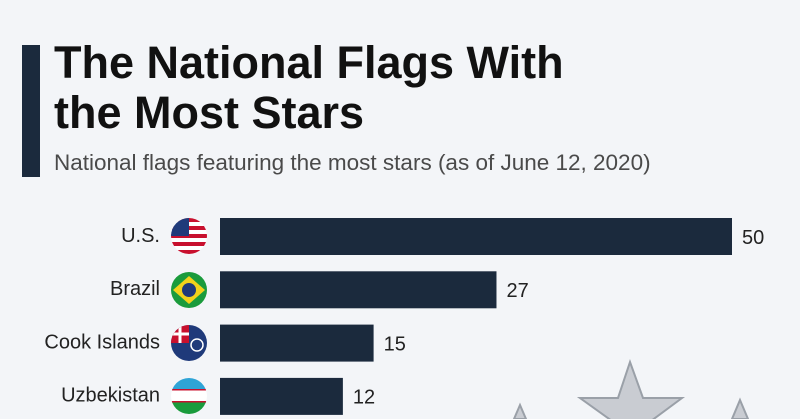  What do you see at coordinates (189, 236) in the screenshot?
I see `flag-us` at bounding box center [189, 236].